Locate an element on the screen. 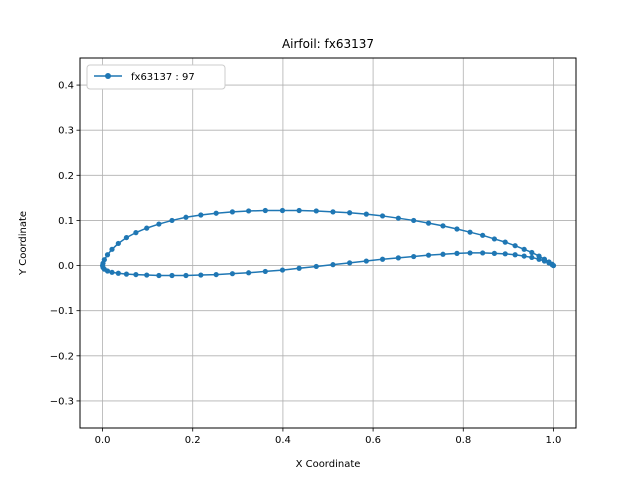 This screenshot has height=480, width=640. y-tick-label: 0.4 is located at coordinates (66, 86).